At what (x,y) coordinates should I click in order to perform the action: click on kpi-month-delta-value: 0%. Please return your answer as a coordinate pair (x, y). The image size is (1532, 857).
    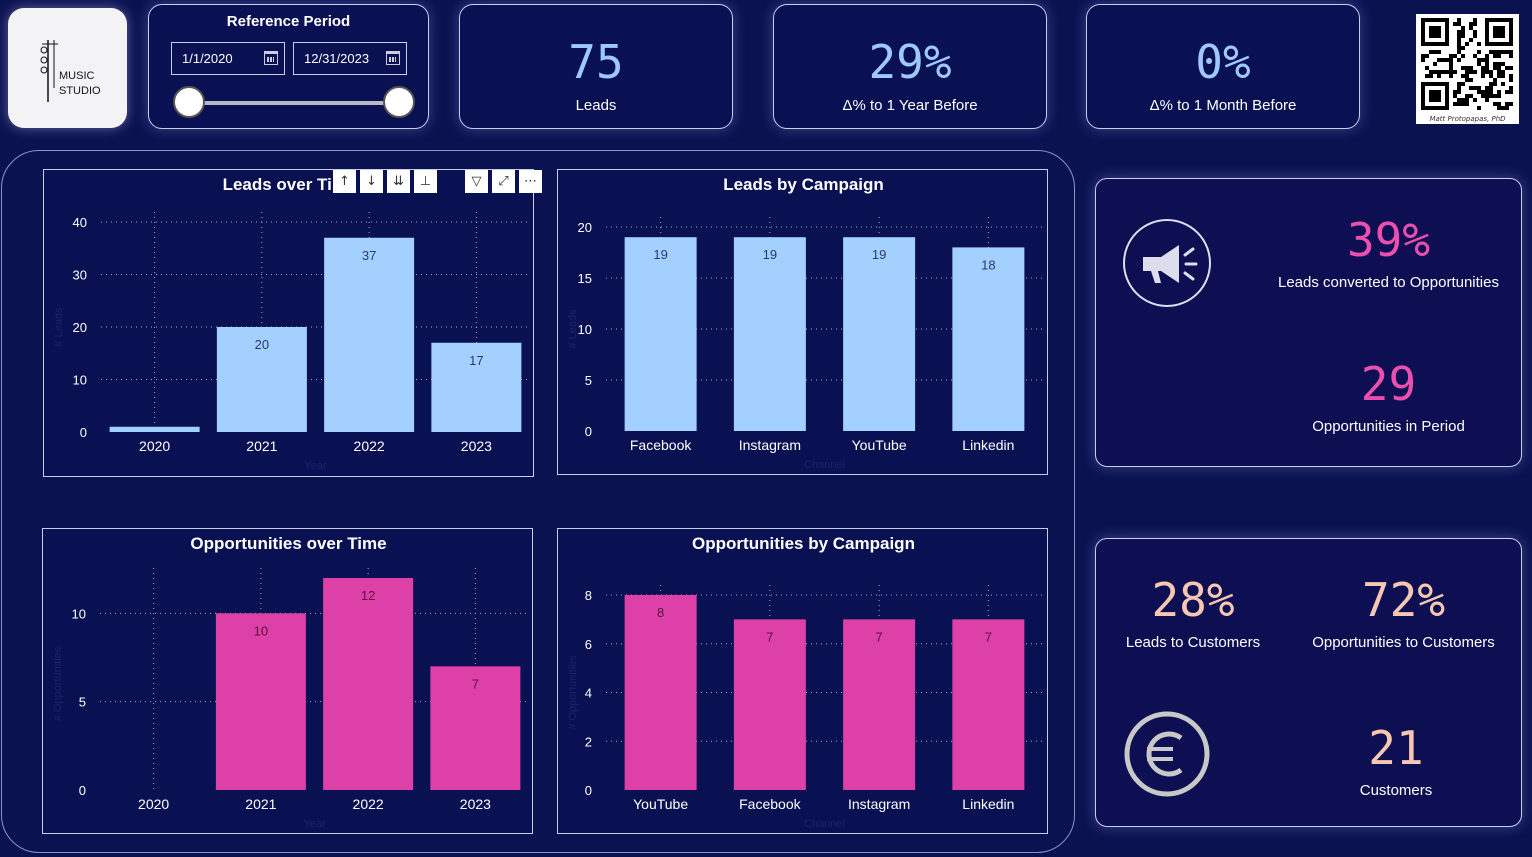
    Looking at the image, I should click on (1223, 62).